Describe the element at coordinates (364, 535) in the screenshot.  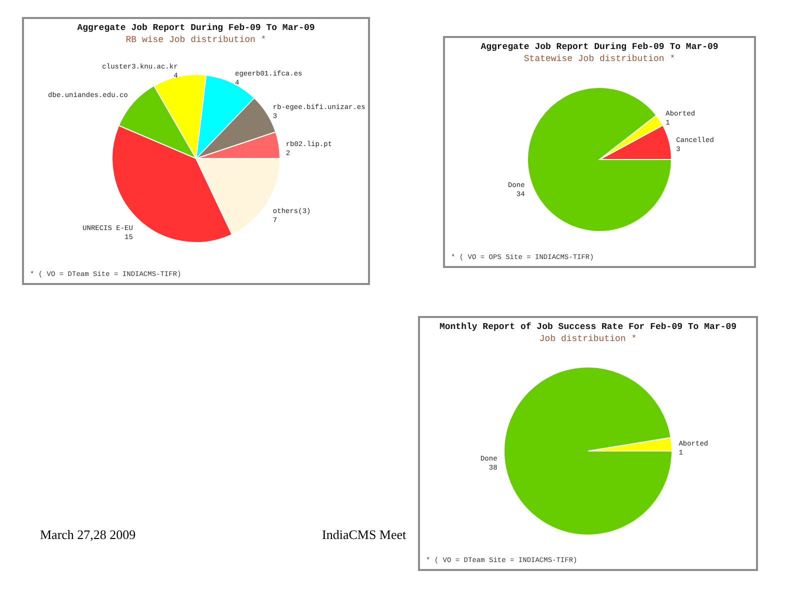
I see `text: IndiaCMS Meet` at that location.